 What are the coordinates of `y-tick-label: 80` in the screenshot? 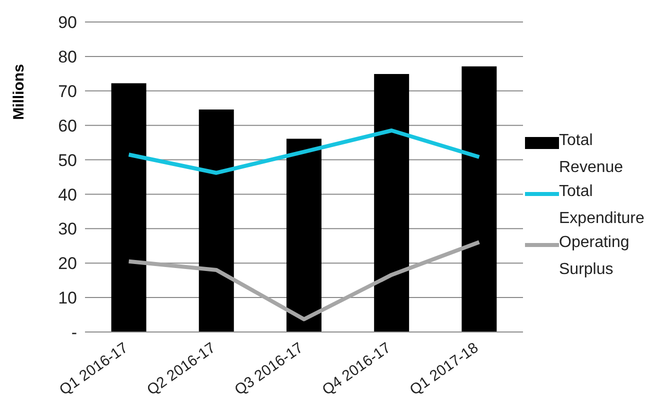 It's located at (67, 56).